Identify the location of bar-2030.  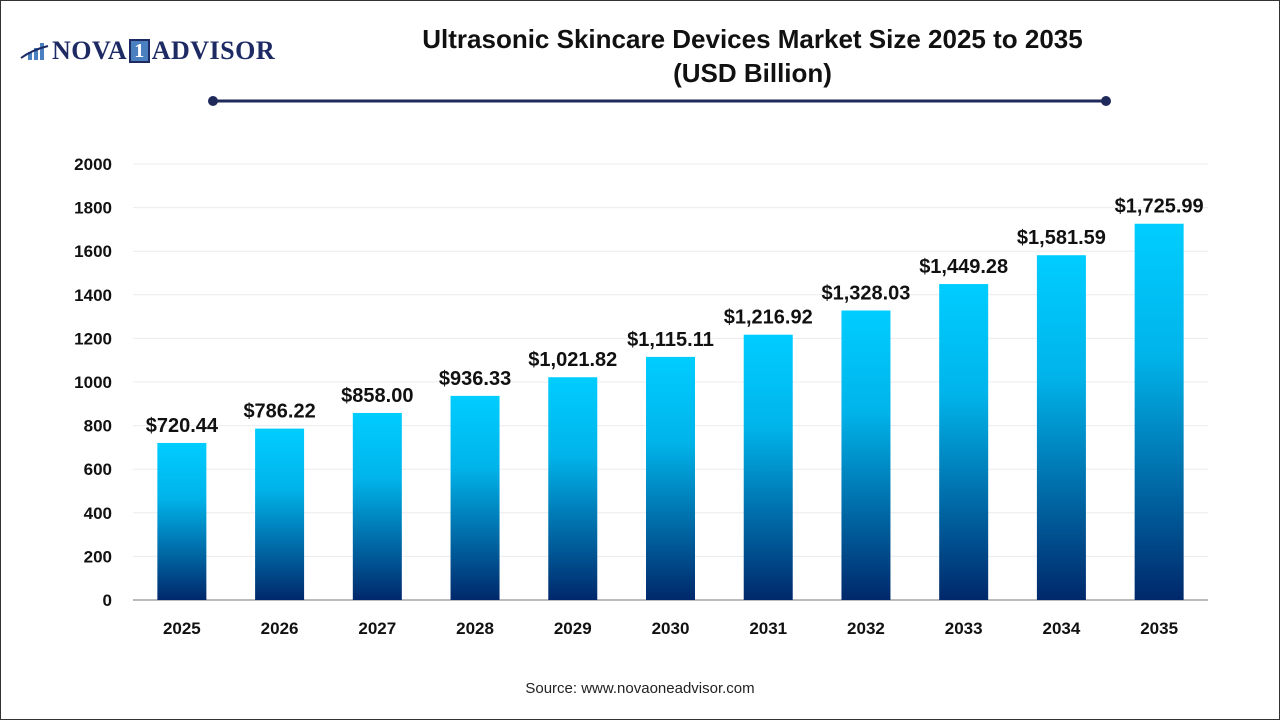
(670, 478).